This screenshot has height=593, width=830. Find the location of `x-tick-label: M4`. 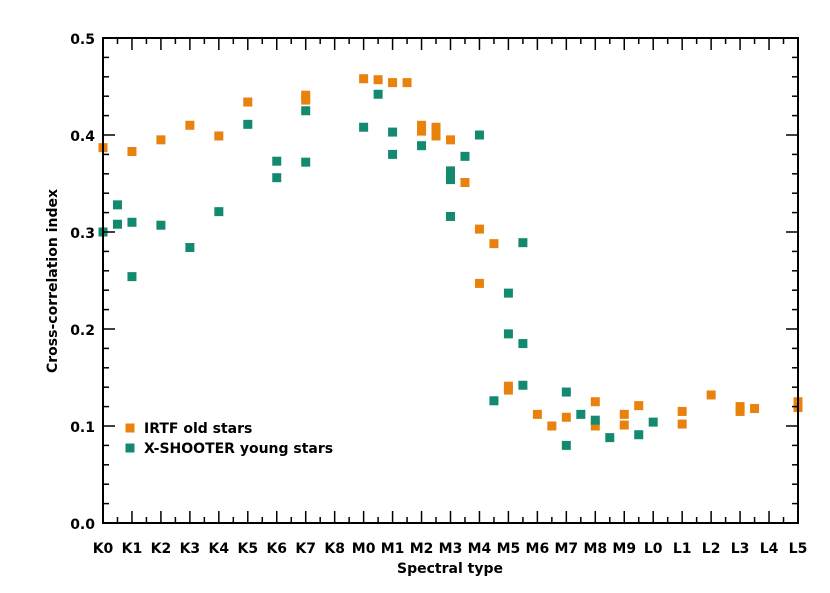

x-tick-label: M4 is located at coordinates (480, 549).